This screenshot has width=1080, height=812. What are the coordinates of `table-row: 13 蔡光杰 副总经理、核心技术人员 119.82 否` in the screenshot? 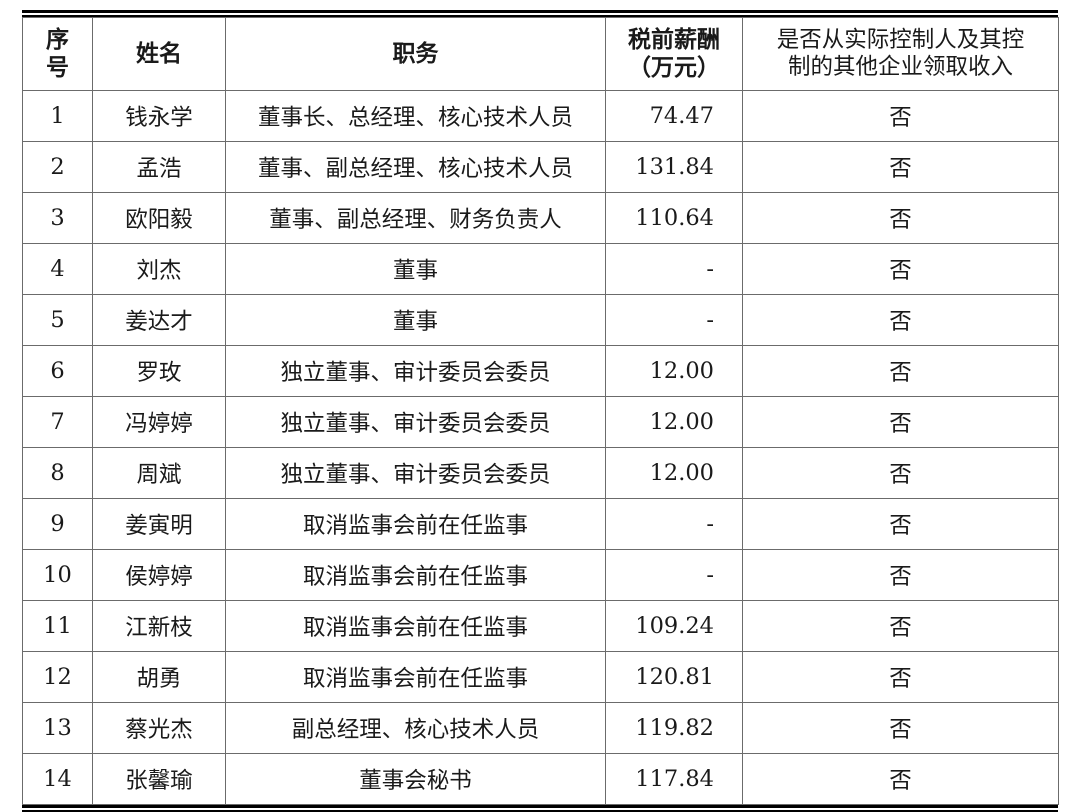 It's located at (540, 728).